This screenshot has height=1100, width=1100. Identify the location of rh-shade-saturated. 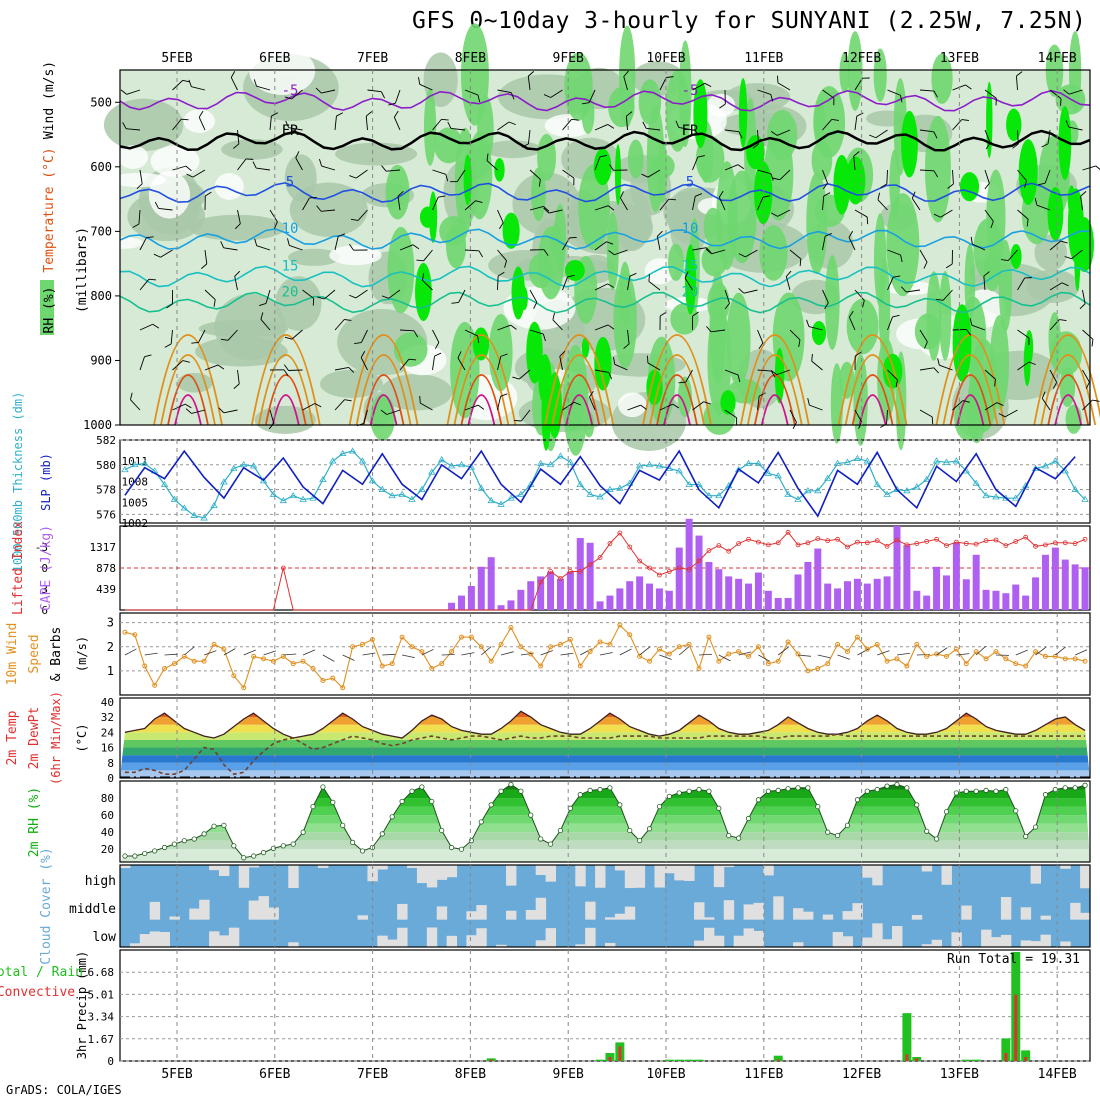
(969, 187).